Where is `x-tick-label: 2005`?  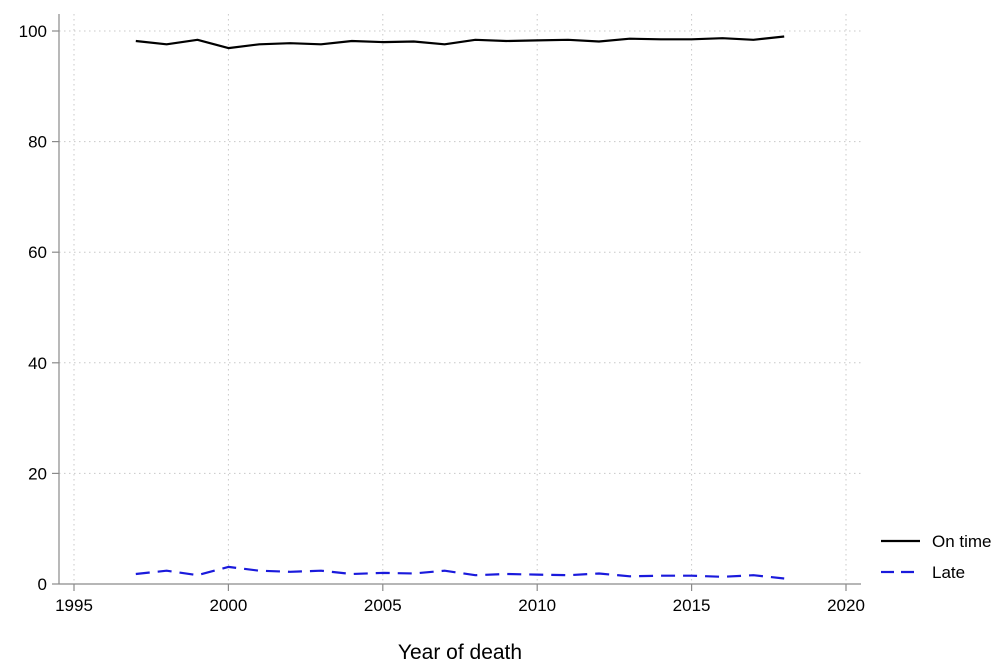
x-tick-label: 2005 is located at coordinates (383, 605).